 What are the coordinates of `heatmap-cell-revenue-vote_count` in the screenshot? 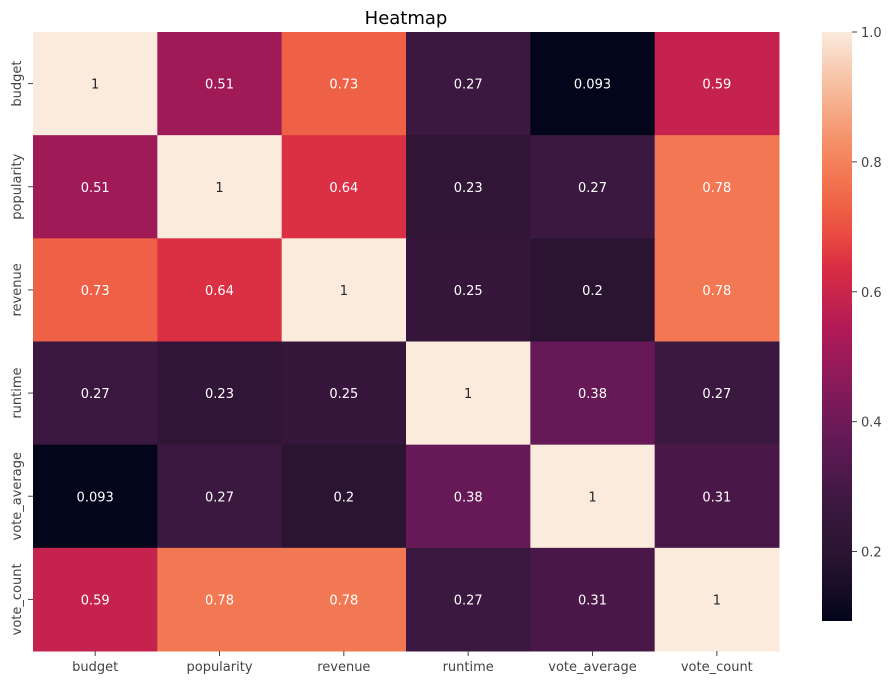 It's located at (717, 290).